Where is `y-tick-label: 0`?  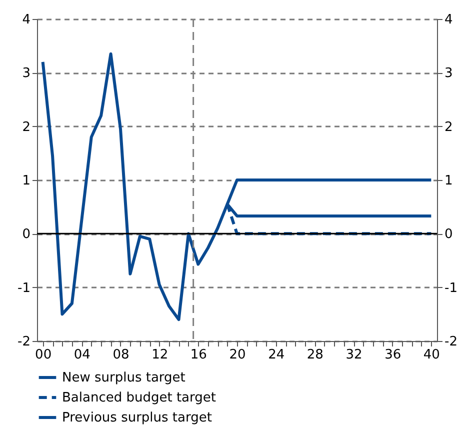
y-tick-label: 0 is located at coordinates (26, 234).